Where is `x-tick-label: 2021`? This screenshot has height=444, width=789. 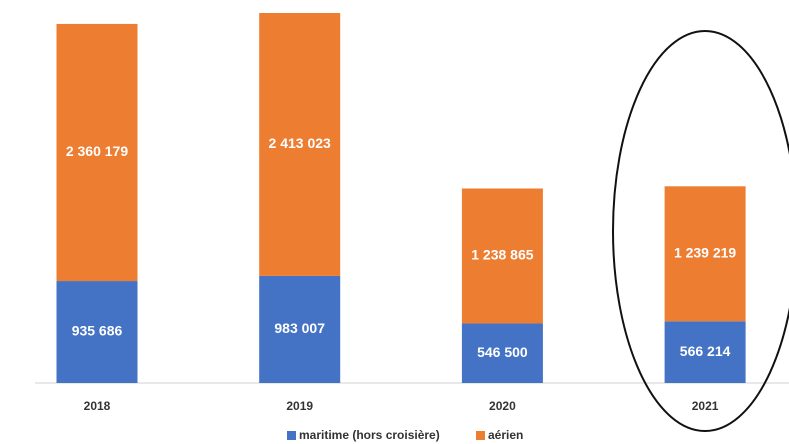
x-tick-label: 2021 is located at coordinates (705, 406).